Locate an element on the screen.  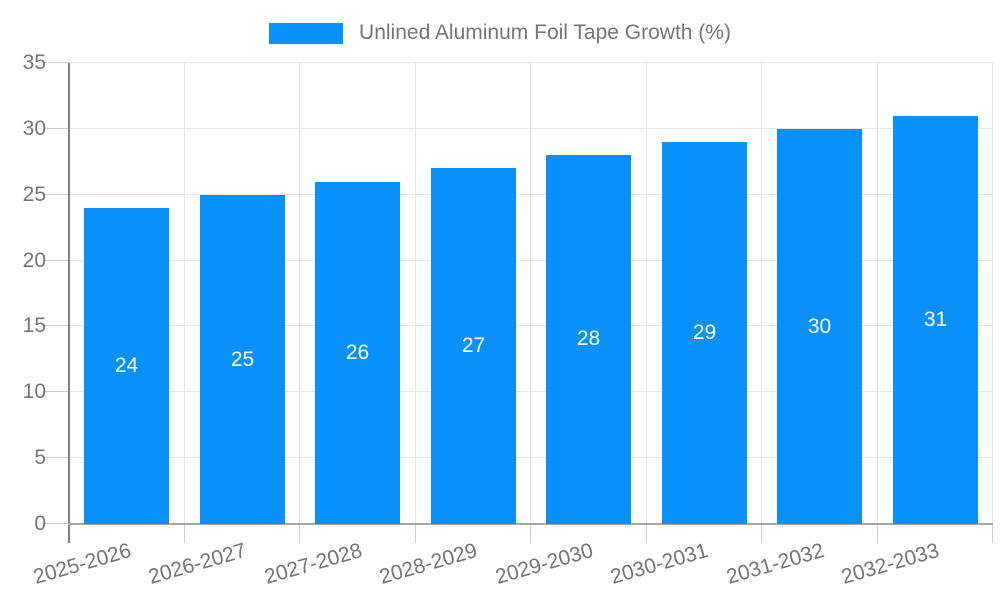
bar-value-label: 31 is located at coordinates (935, 319).